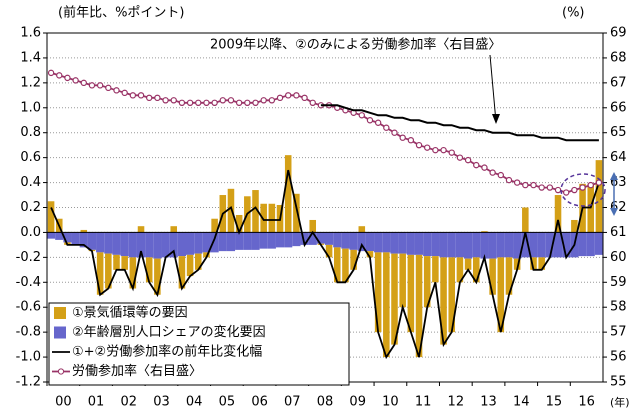 The image size is (635, 414). What do you see at coordinates (355, 45) in the screenshot?
I see `annotation: 2009年以降、②のみによる労働参加率〈右目盛〉` at bounding box center [355, 45].